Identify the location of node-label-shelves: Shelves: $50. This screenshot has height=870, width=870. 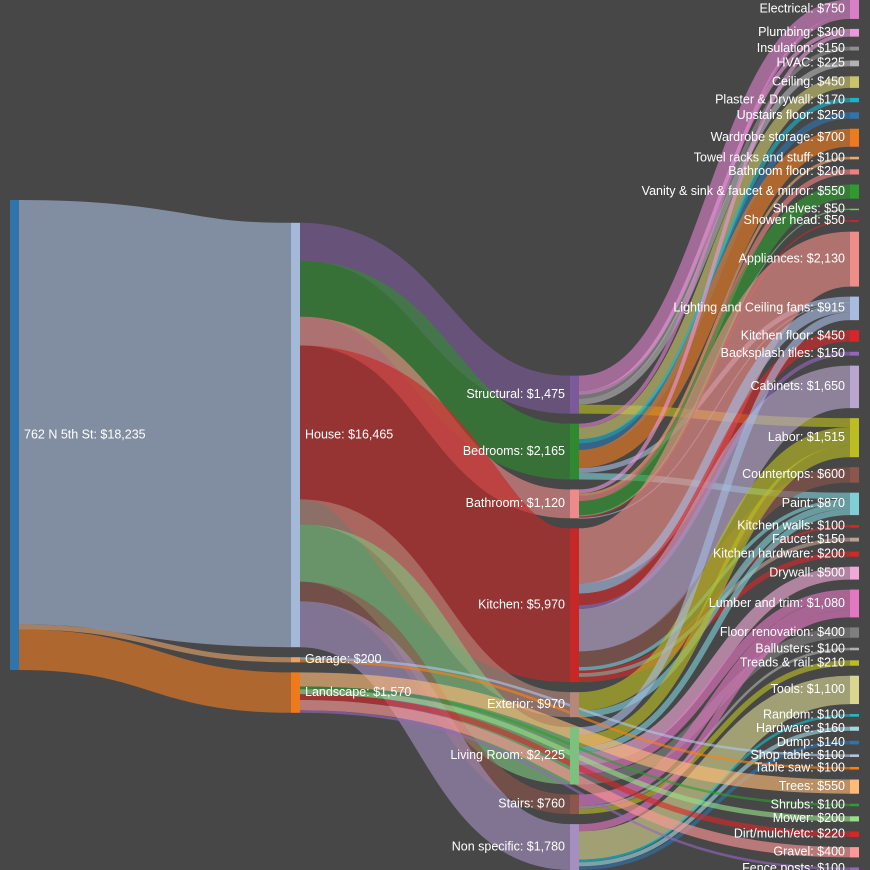
(809, 209).